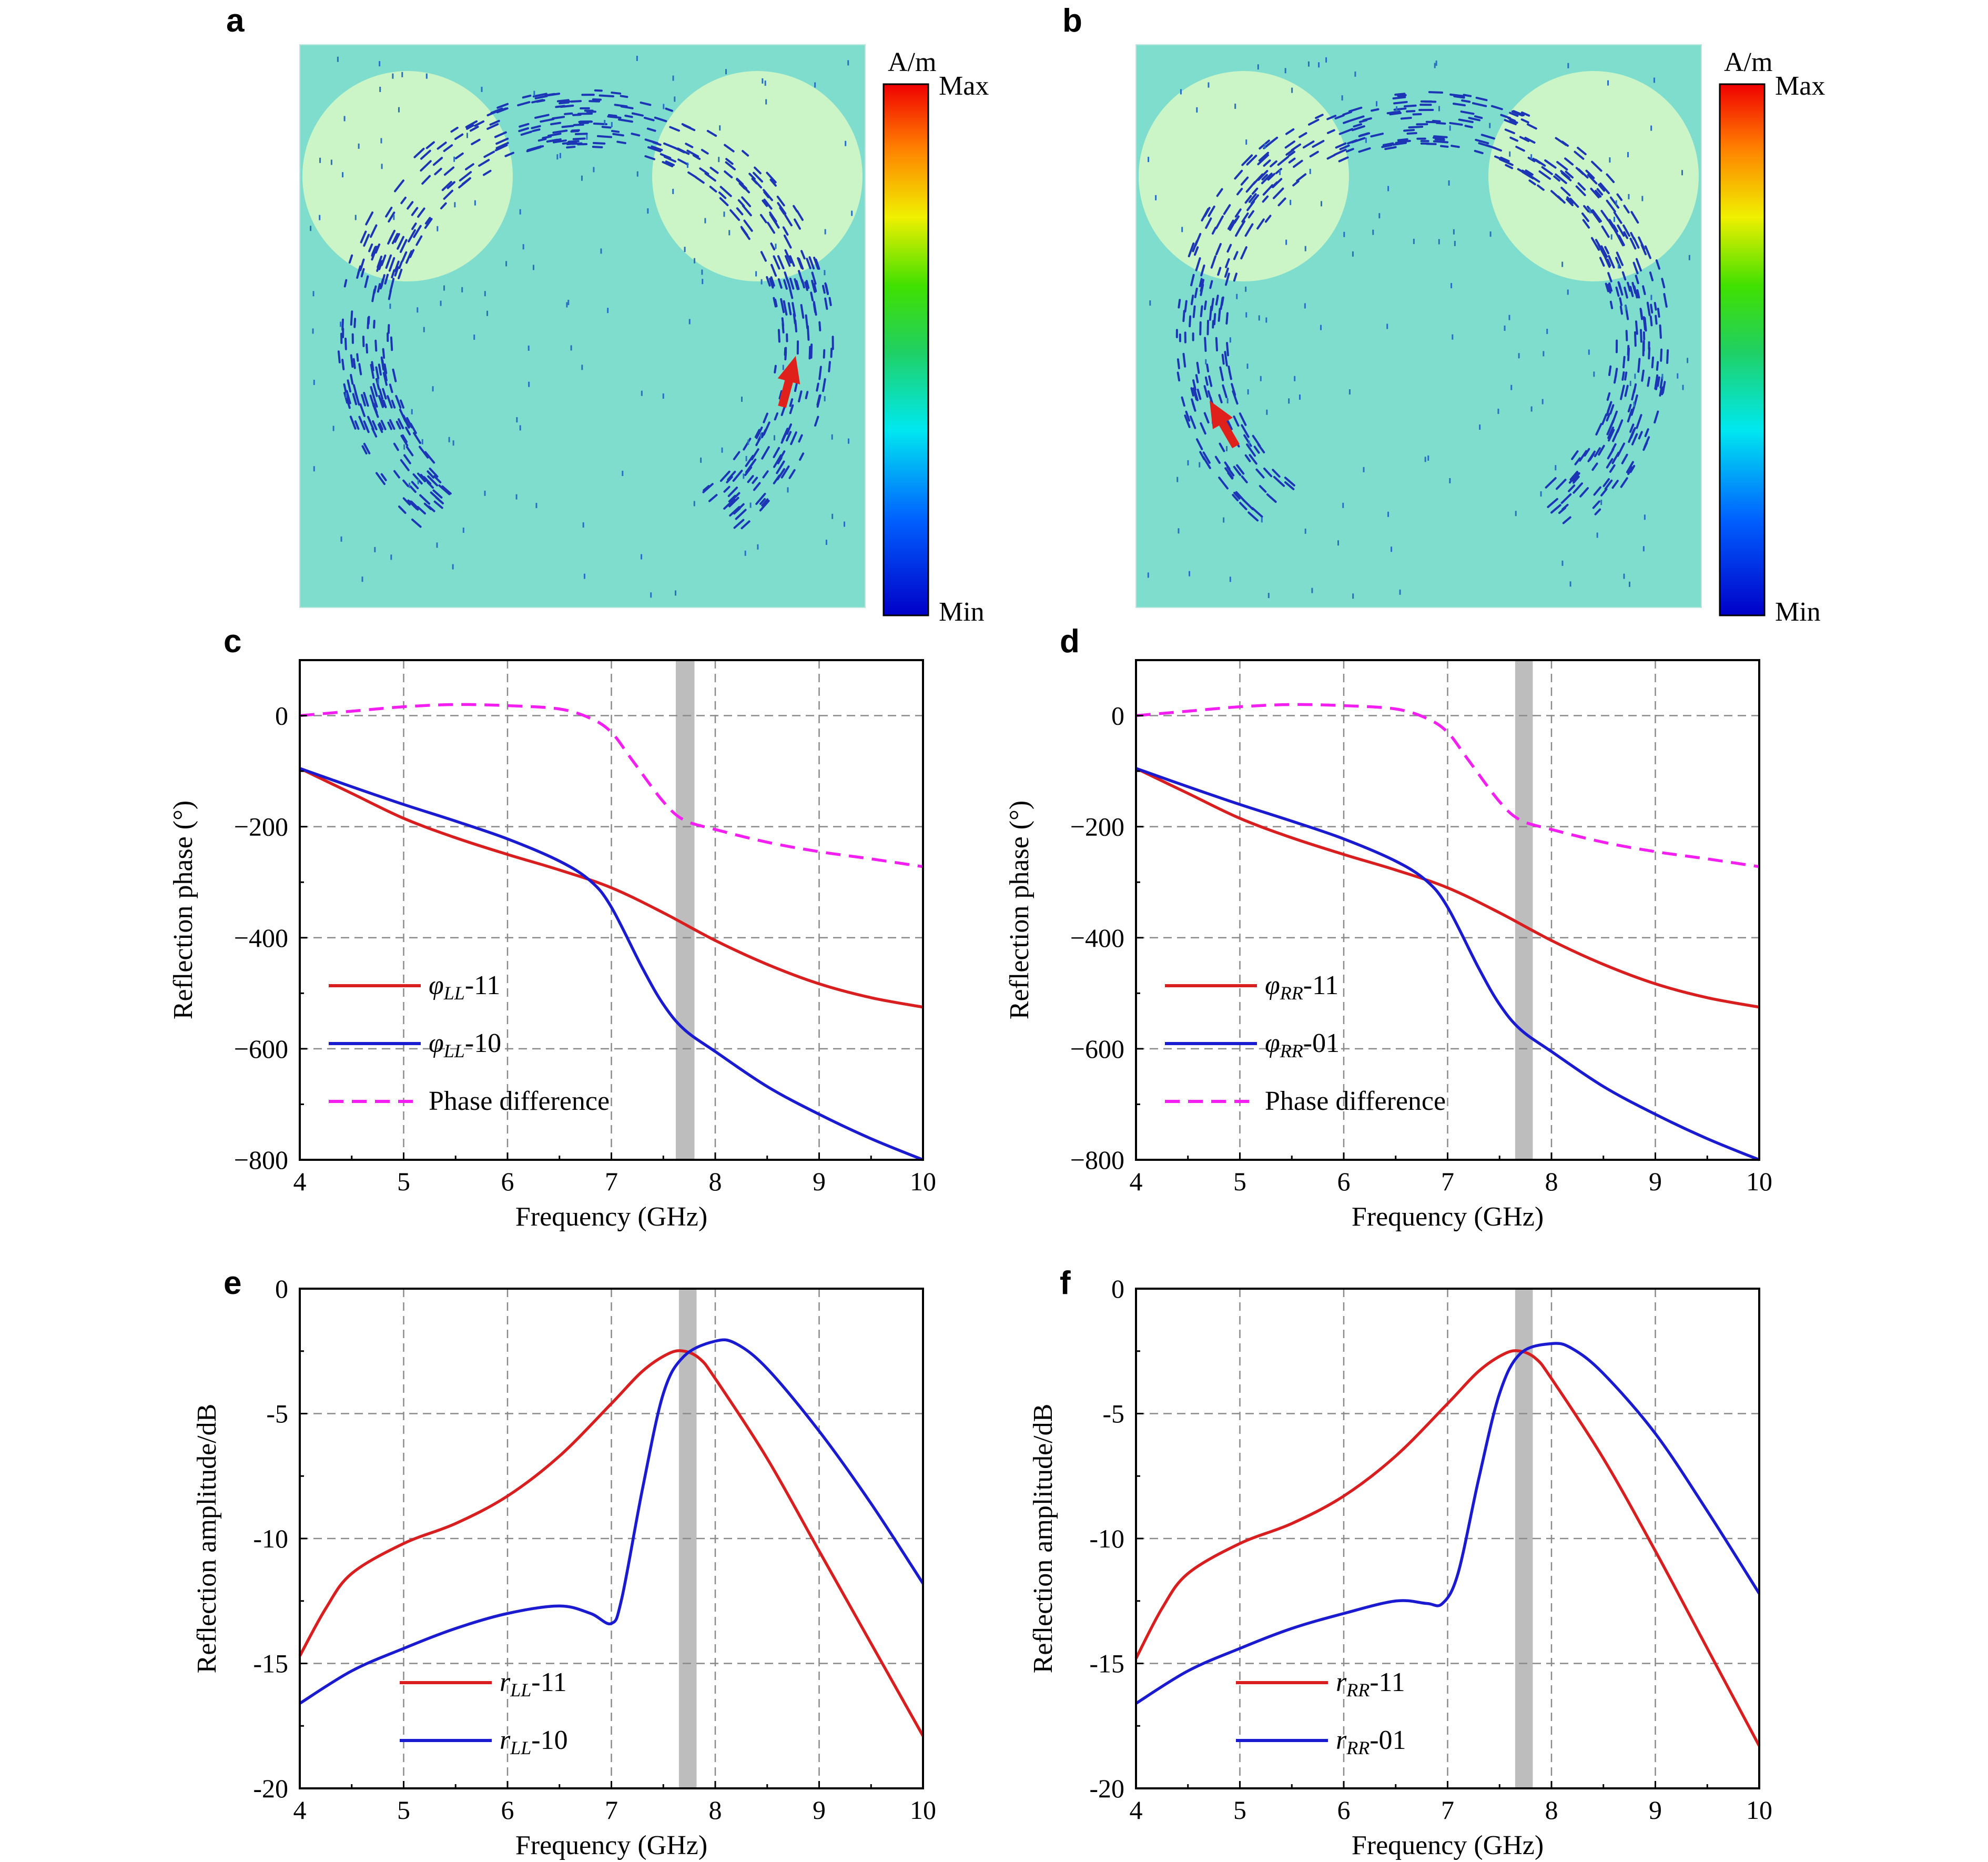 The width and height of the screenshot is (1988, 1862). What do you see at coordinates (1371, 1741) in the screenshot?
I see `legend-entry: rRR-01` at bounding box center [1371, 1741].